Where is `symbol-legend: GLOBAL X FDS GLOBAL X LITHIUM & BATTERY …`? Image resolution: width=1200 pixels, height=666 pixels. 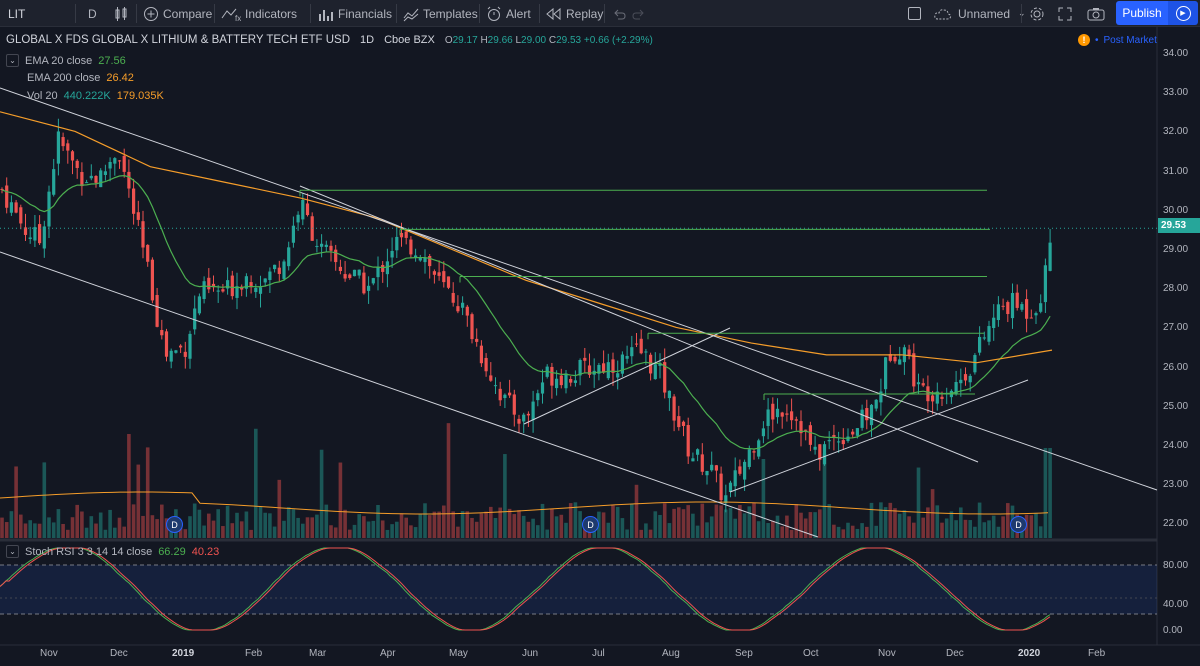 symbol-legend: GLOBAL X FDS GLOBAL X LITHIUM & BATTERY … is located at coordinates (329, 40).